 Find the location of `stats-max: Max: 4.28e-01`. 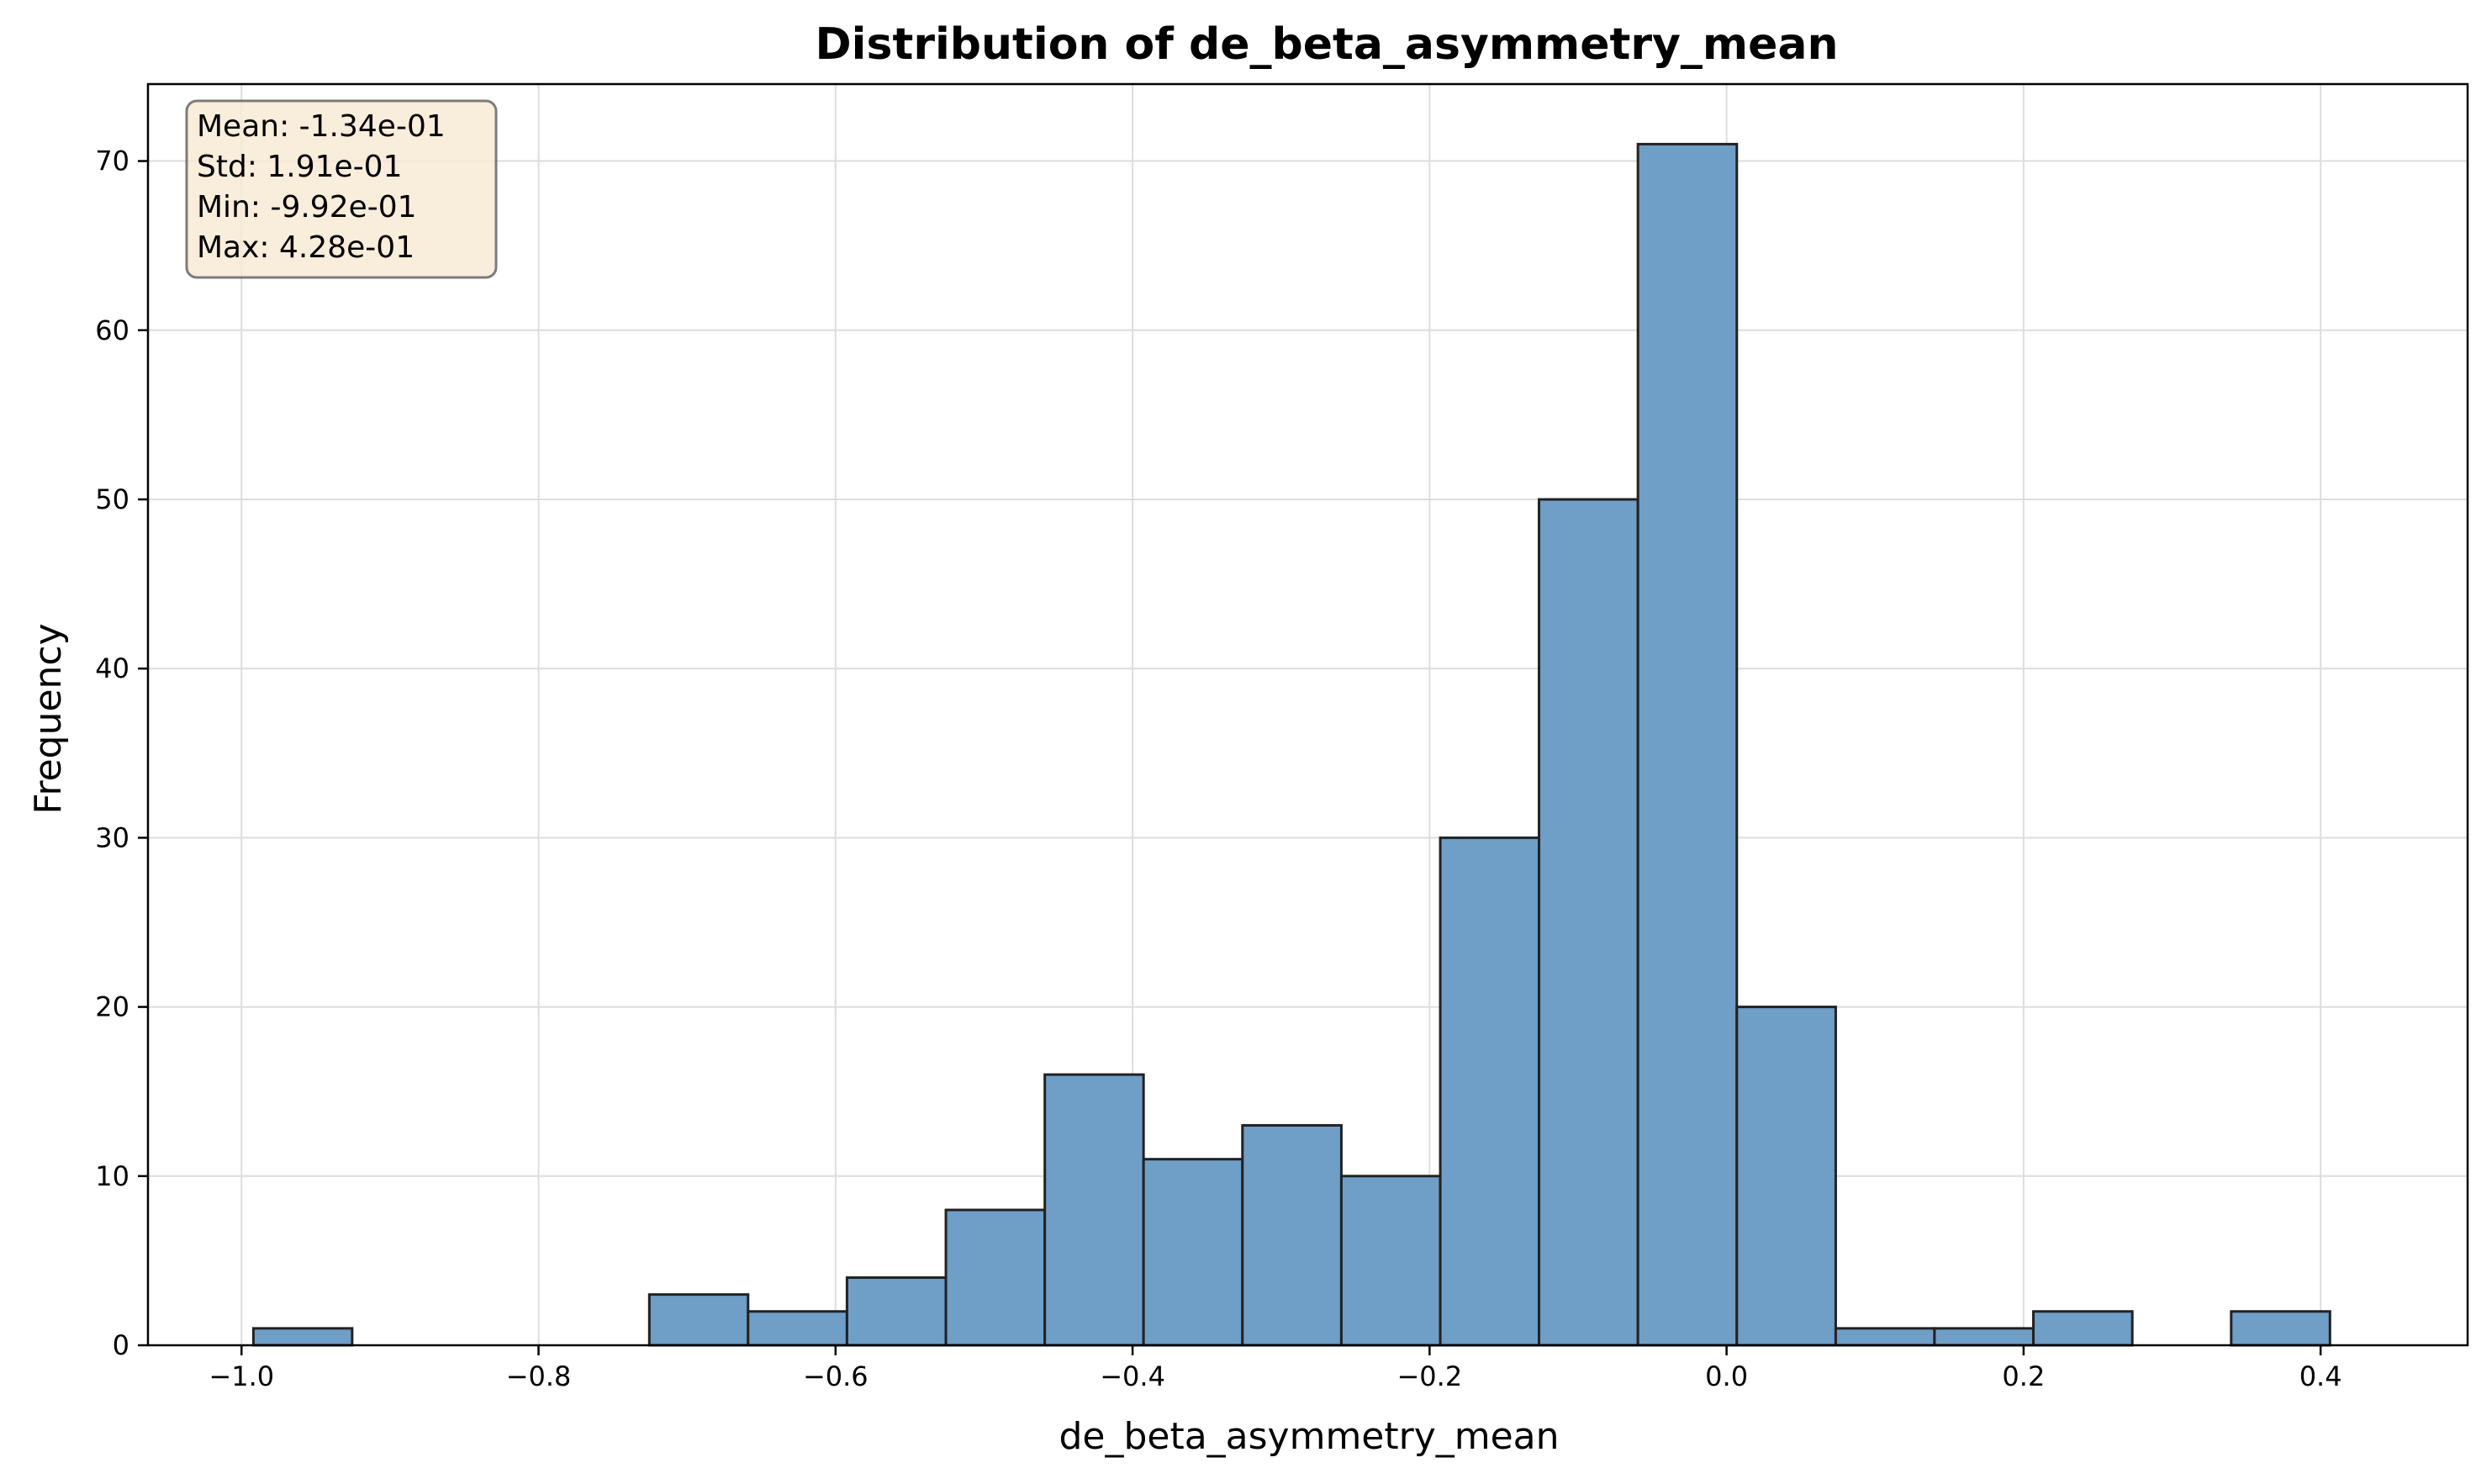

stats-max: Max: 4.28e-01 is located at coordinates (305, 247).